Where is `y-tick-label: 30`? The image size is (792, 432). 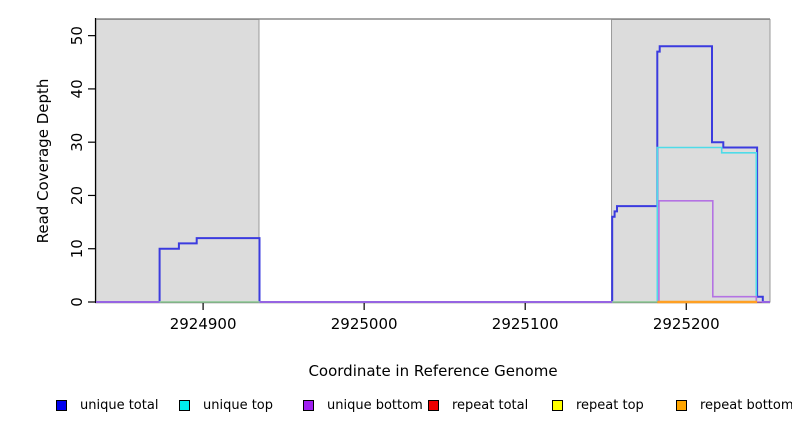 y-tick-label: 30 is located at coordinates (77, 142).